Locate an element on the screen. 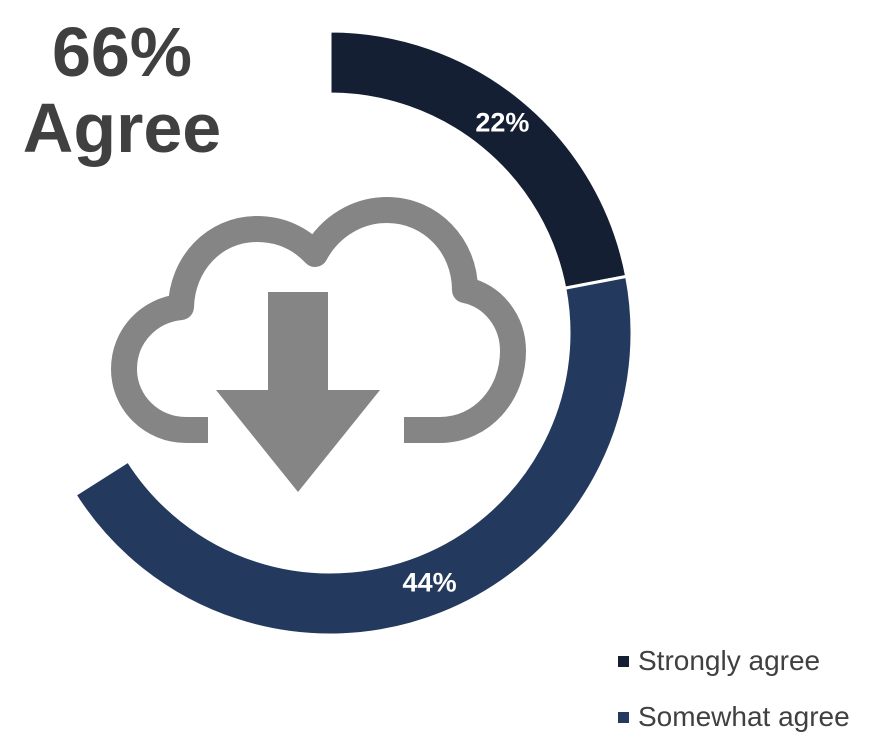 Image resolution: width=881 pixels, height=753 pixels. slice-strongly-agree is located at coordinates (478, 159).